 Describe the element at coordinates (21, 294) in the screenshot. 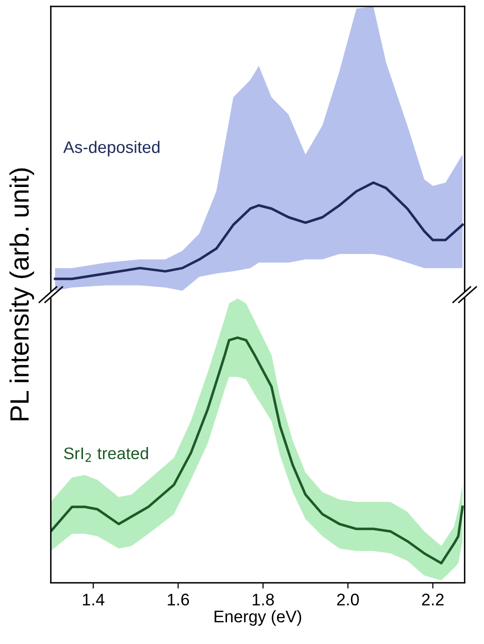

I see `y-axis-title: PL intensity (arb. unit)` at that location.